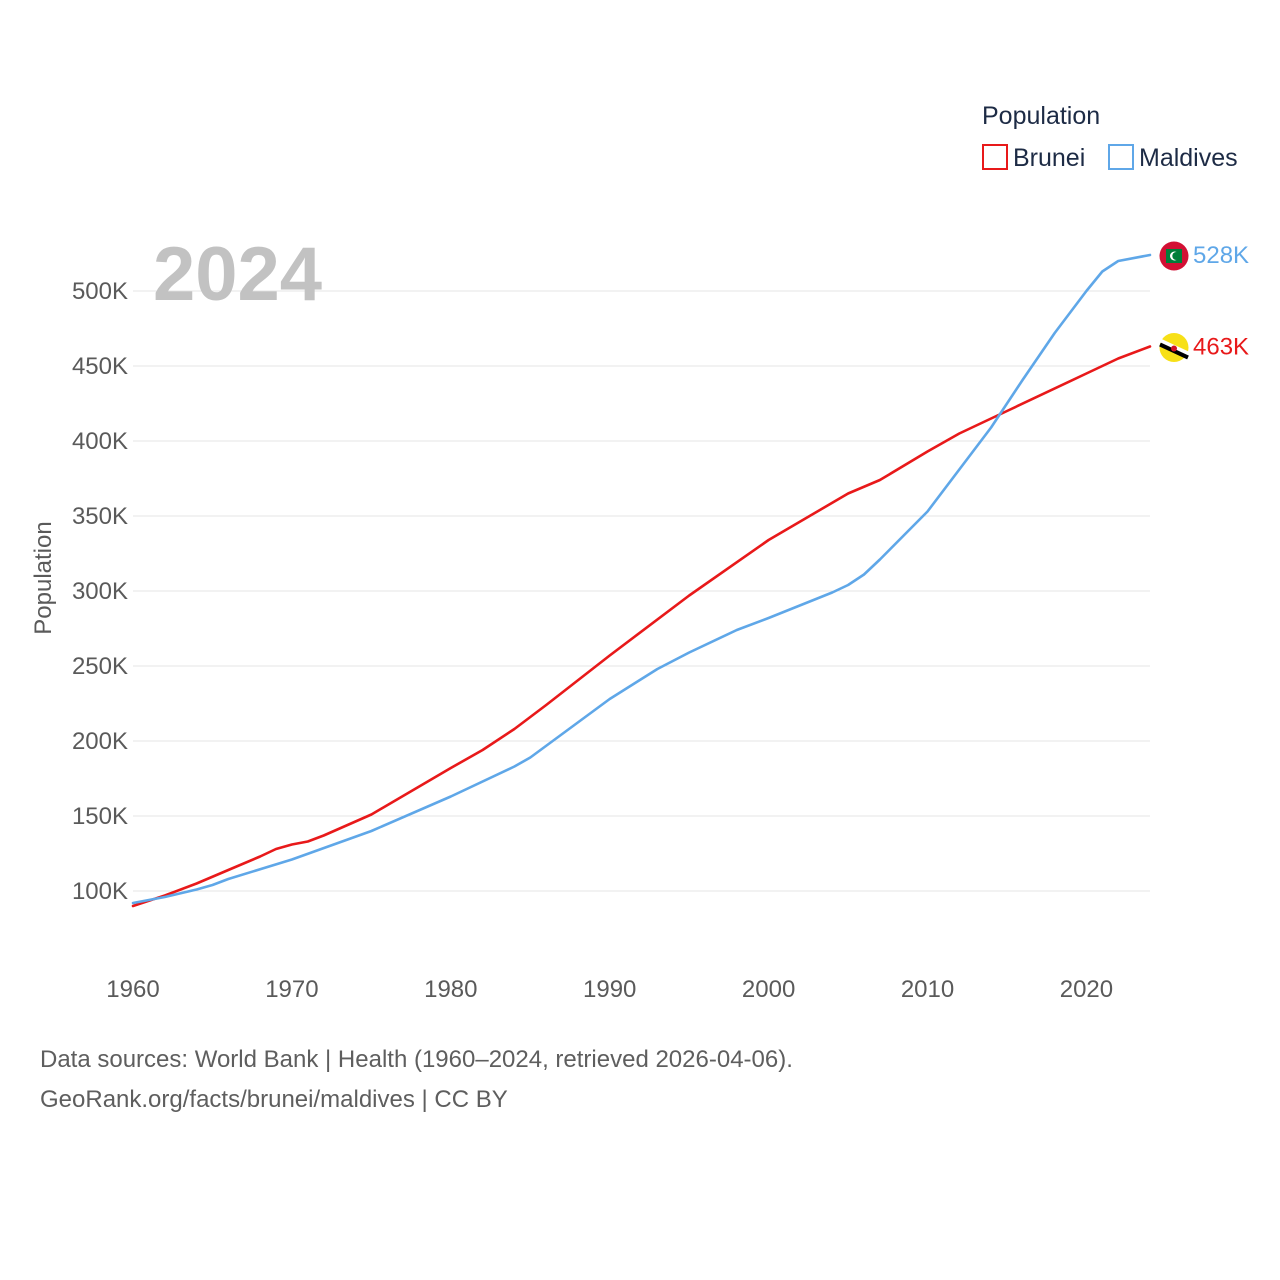 The height and width of the screenshot is (1280, 1280). Describe the element at coordinates (1086, 989) in the screenshot. I see `x-tick-label: 2020` at that location.